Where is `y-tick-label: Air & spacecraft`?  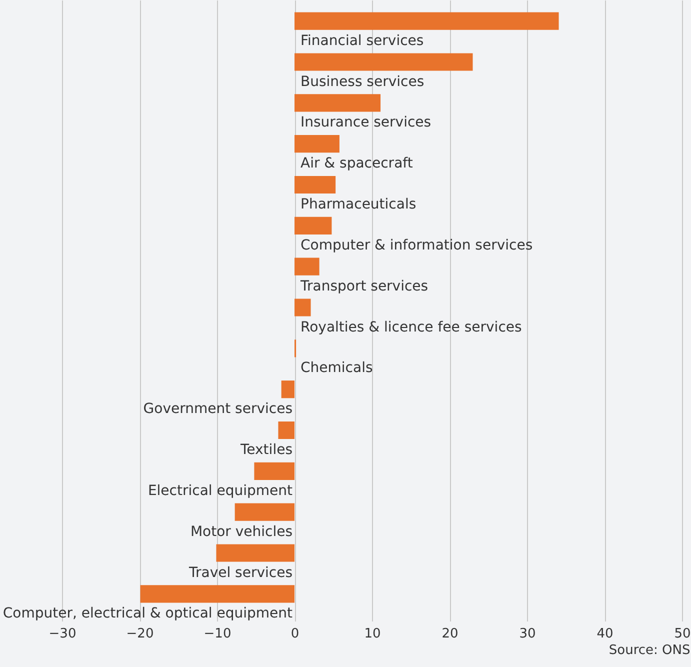 y-tick-label: Air & spacecraft is located at coordinates (357, 164).